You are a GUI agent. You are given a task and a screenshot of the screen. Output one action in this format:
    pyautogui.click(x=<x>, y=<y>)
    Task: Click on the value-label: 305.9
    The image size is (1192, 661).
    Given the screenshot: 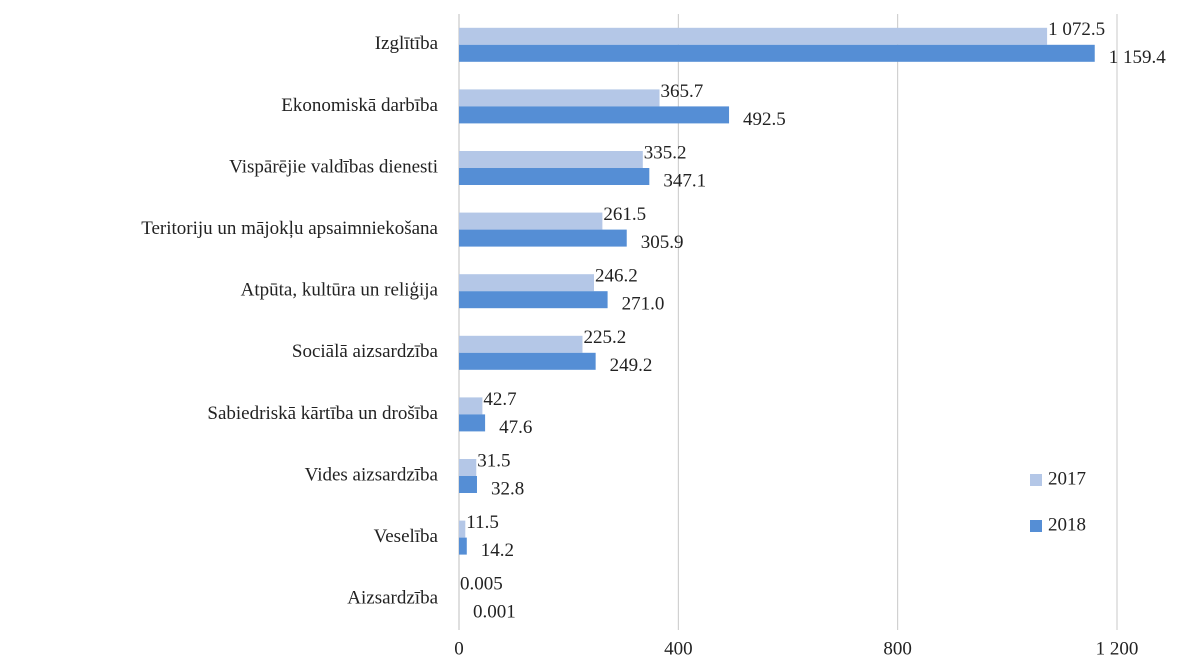 What is the action you would take?
    pyautogui.click(x=662, y=242)
    